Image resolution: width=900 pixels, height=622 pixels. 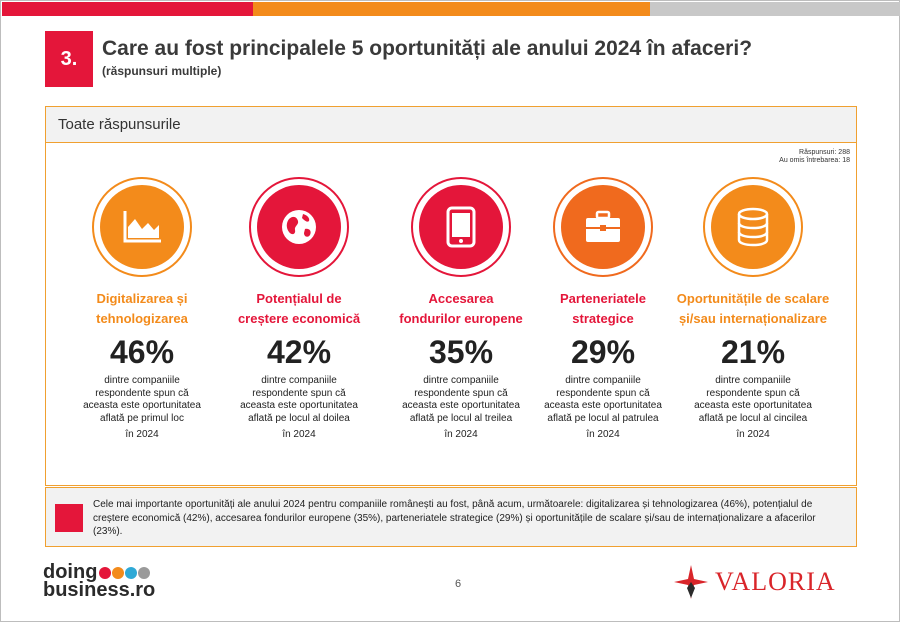 What do you see at coordinates (127, 9) in the screenshot?
I see `top-bar-red` at bounding box center [127, 9].